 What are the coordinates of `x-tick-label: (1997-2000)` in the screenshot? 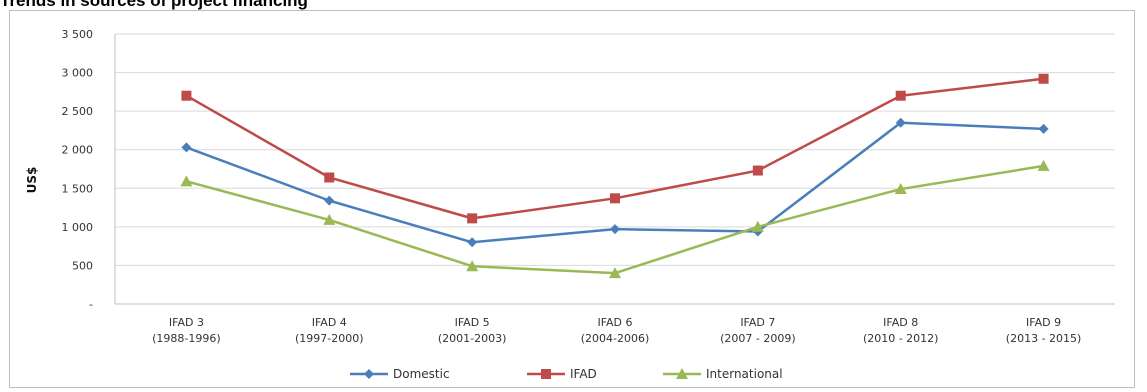 It's located at (329, 338).